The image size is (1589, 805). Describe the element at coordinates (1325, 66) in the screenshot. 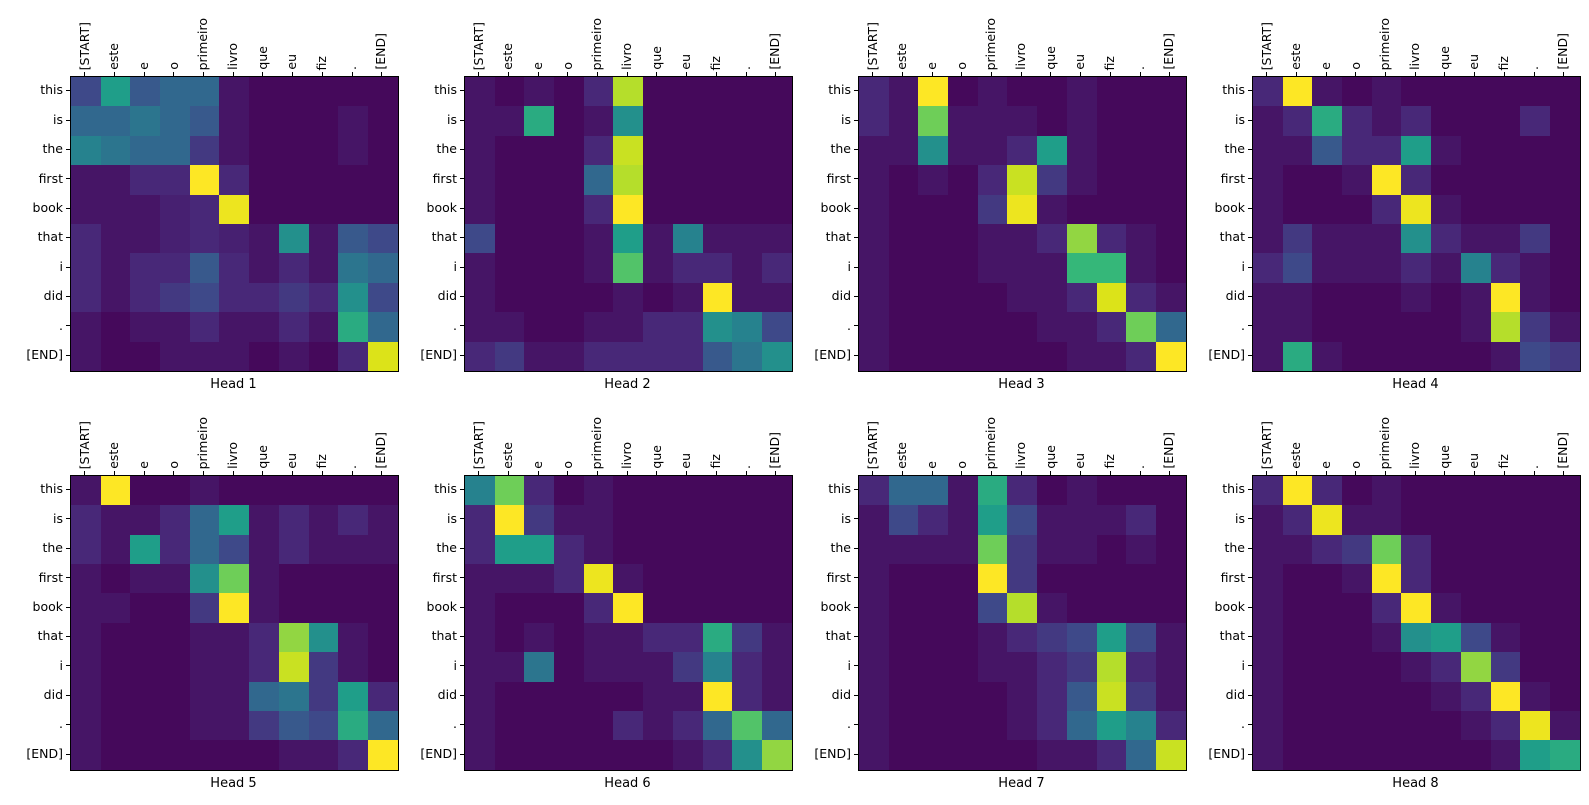

I see `x-tick-label: e` at that location.